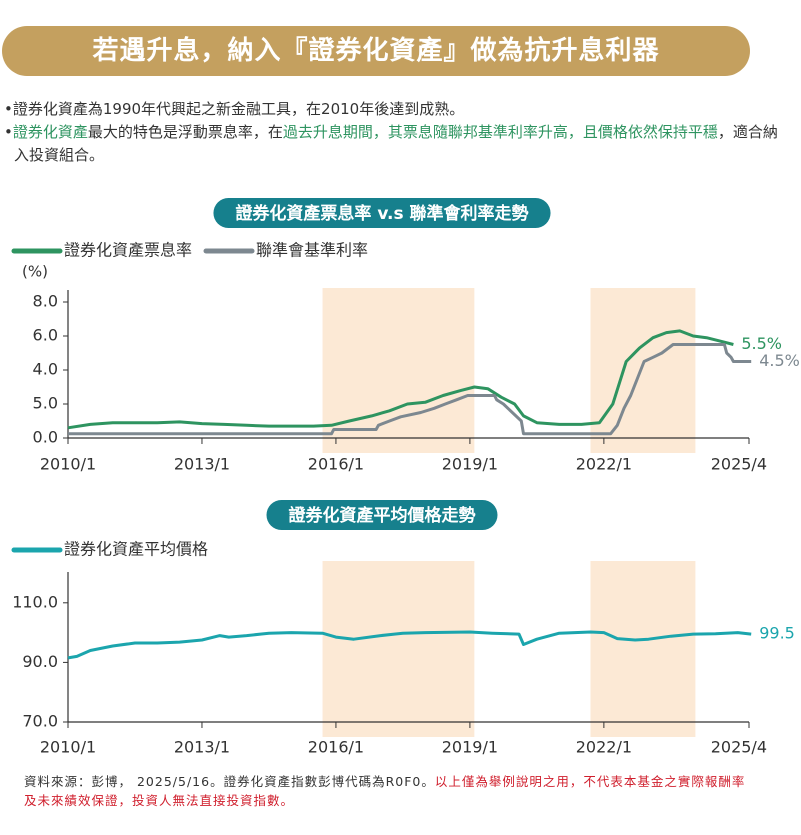 The image size is (801, 835). Describe the element at coordinates (40, 721) in the screenshot. I see `y-tick-label: 70.0` at that location.